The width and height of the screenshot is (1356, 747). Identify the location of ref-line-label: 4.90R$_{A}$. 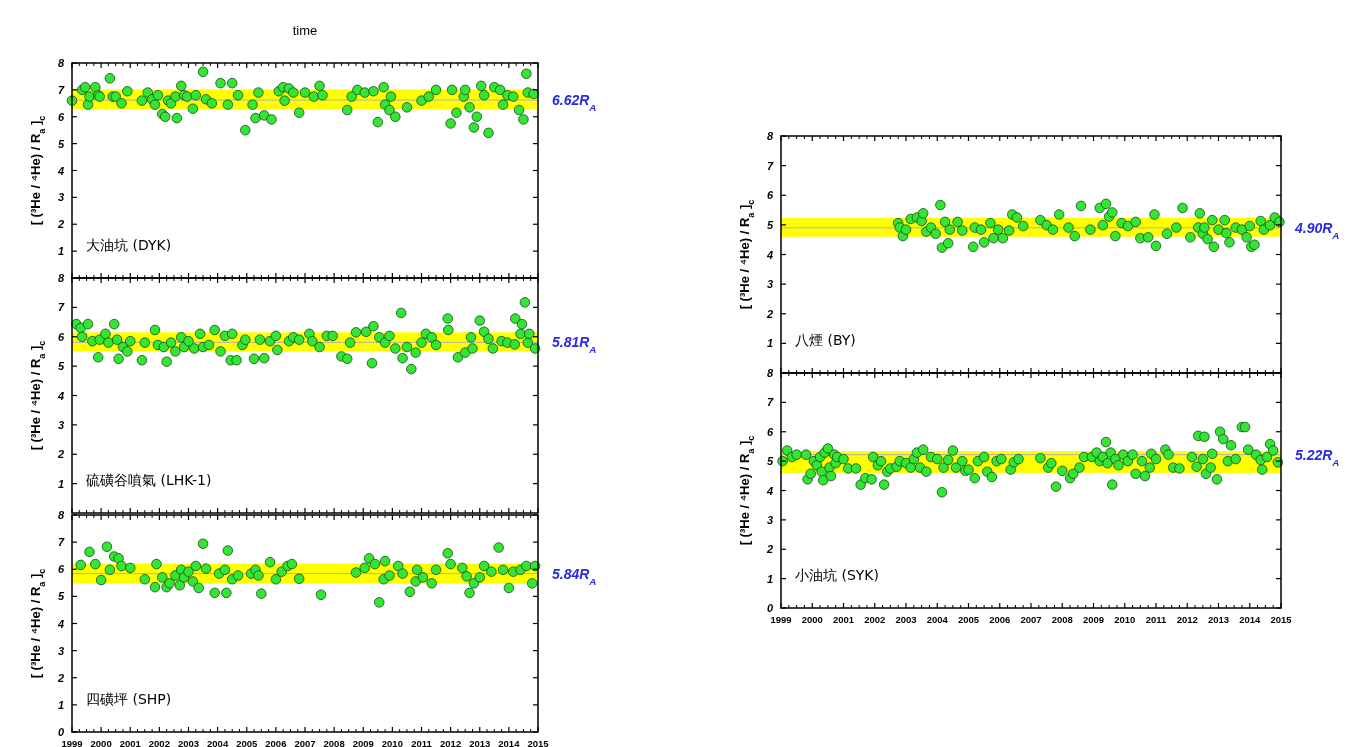
(1317, 230).